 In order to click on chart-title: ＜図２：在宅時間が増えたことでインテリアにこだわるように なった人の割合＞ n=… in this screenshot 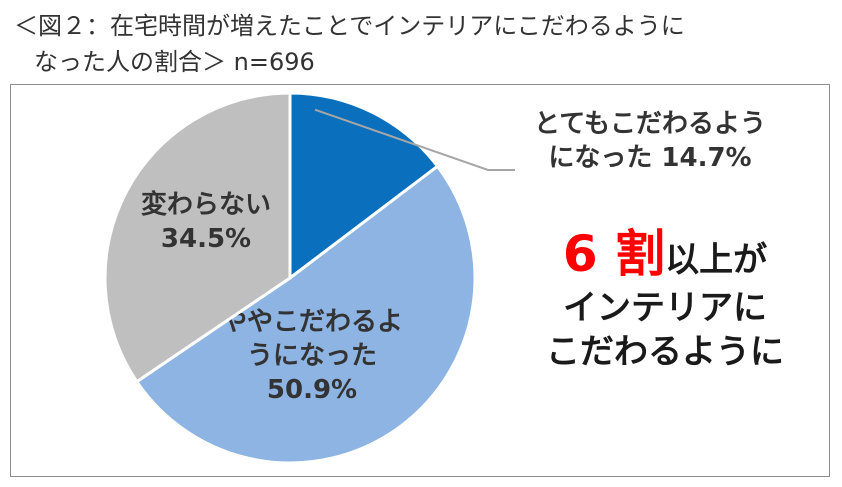, I will do `click(349, 44)`.